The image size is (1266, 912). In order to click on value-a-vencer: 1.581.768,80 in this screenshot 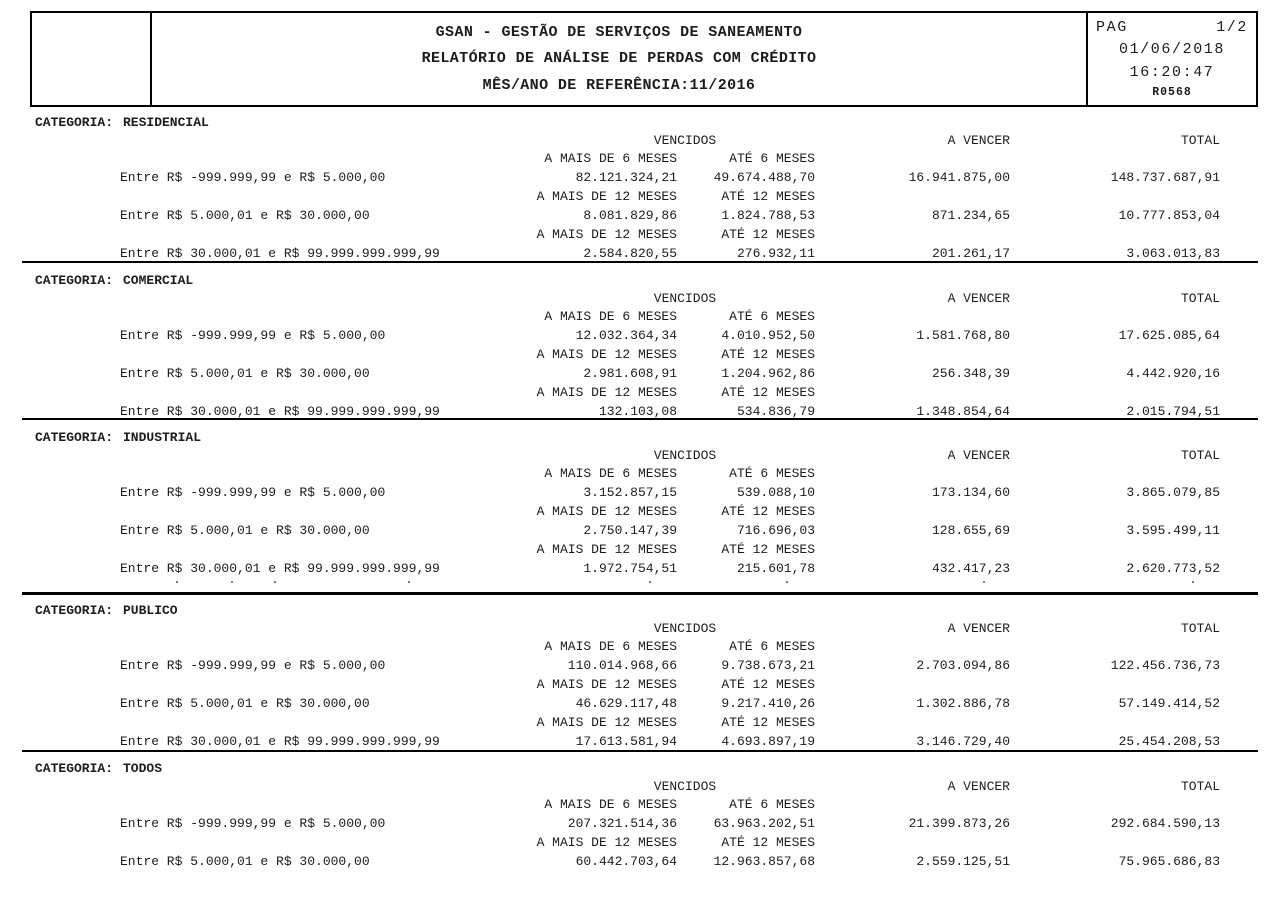, I will do `click(963, 335)`.